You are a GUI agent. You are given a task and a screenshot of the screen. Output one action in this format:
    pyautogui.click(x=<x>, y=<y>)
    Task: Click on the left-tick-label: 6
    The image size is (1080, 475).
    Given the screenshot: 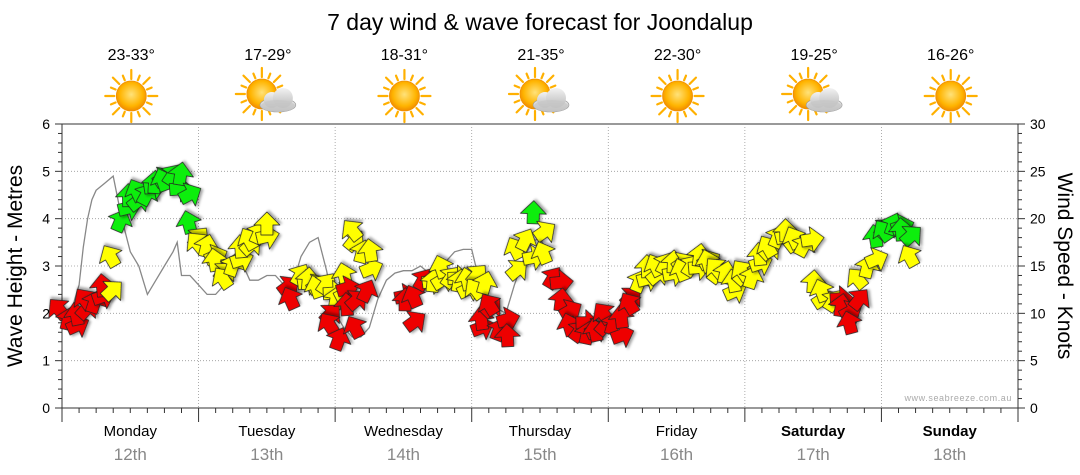 What is the action you would take?
    pyautogui.click(x=46, y=124)
    